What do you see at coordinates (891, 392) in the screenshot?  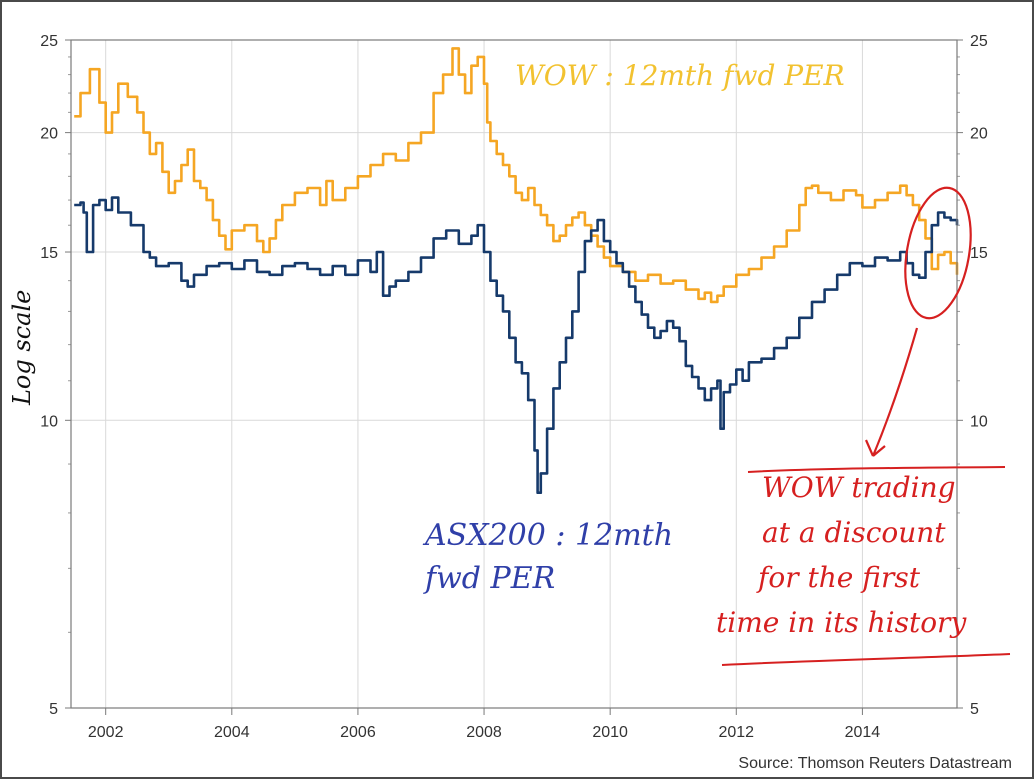 I see `callout-arrow` at bounding box center [891, 392].